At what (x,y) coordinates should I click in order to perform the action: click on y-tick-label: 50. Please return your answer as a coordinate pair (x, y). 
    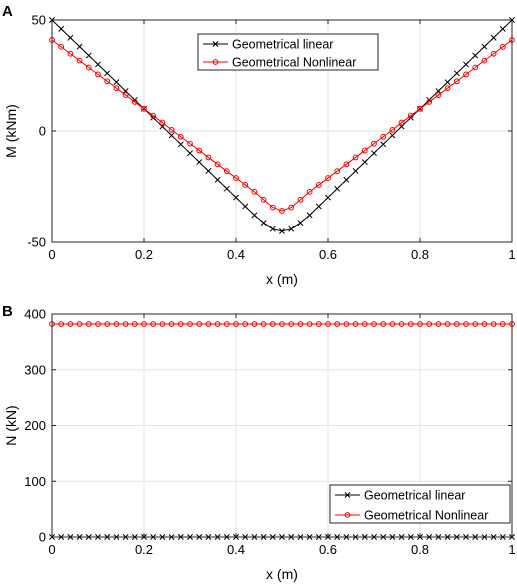
    Looking at the image, I should click on (39, 20).